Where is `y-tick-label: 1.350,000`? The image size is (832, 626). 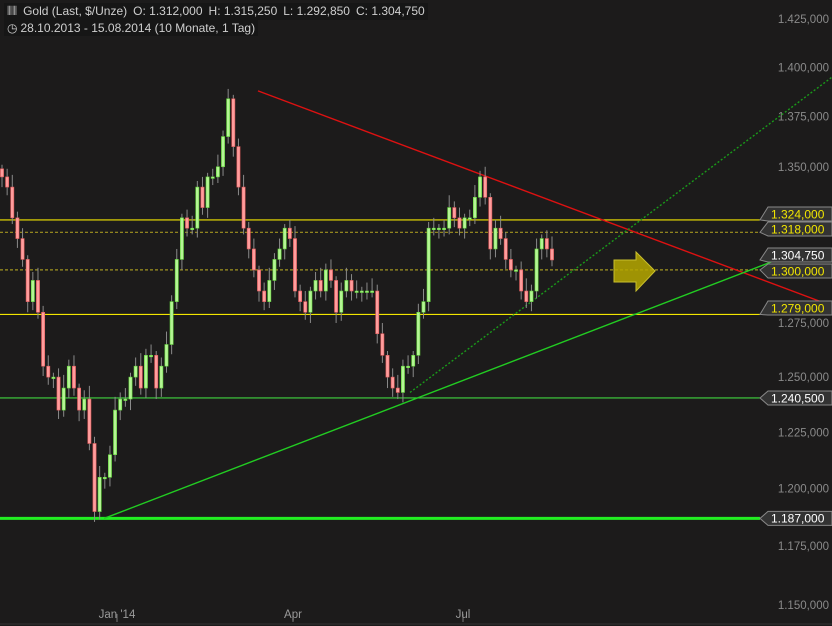
y-tick-label: 1.350,000 is located at coordinates (803, 168).